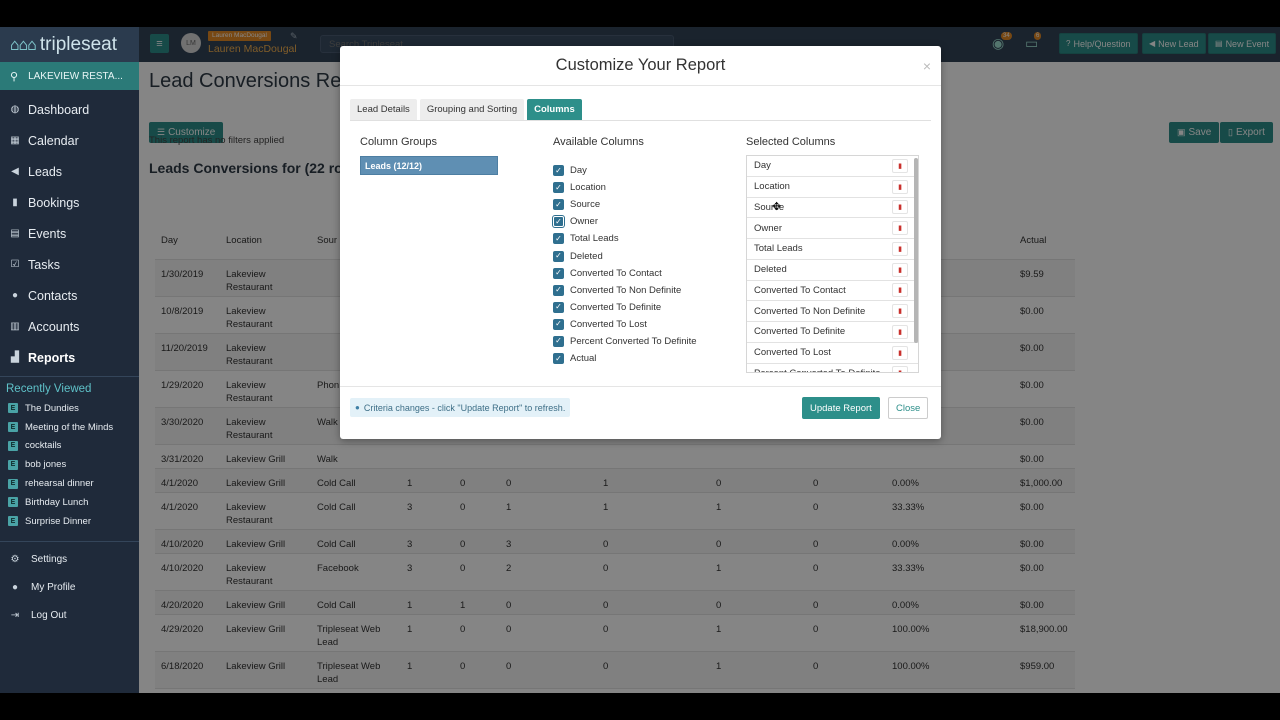 The image size is (1280, 720). What do you see at coordinates (69, 171) in the screenshot?
I see `sidebar-item-leads: ◀ Leads` at bounding box center [69, 171].